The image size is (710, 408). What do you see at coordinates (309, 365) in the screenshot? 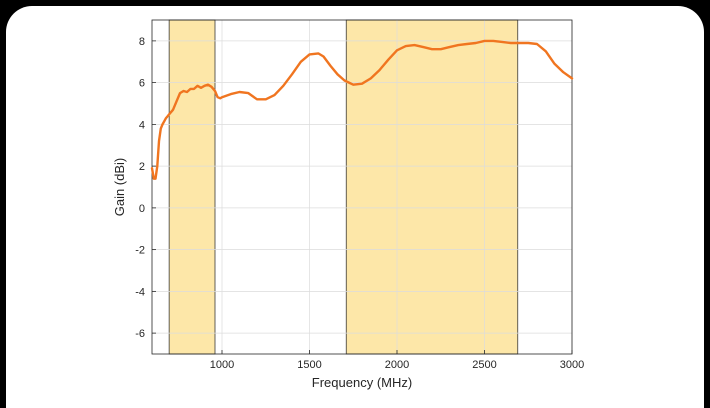
I see `x-tick-label: 1500` at bounding box center [309, 365].